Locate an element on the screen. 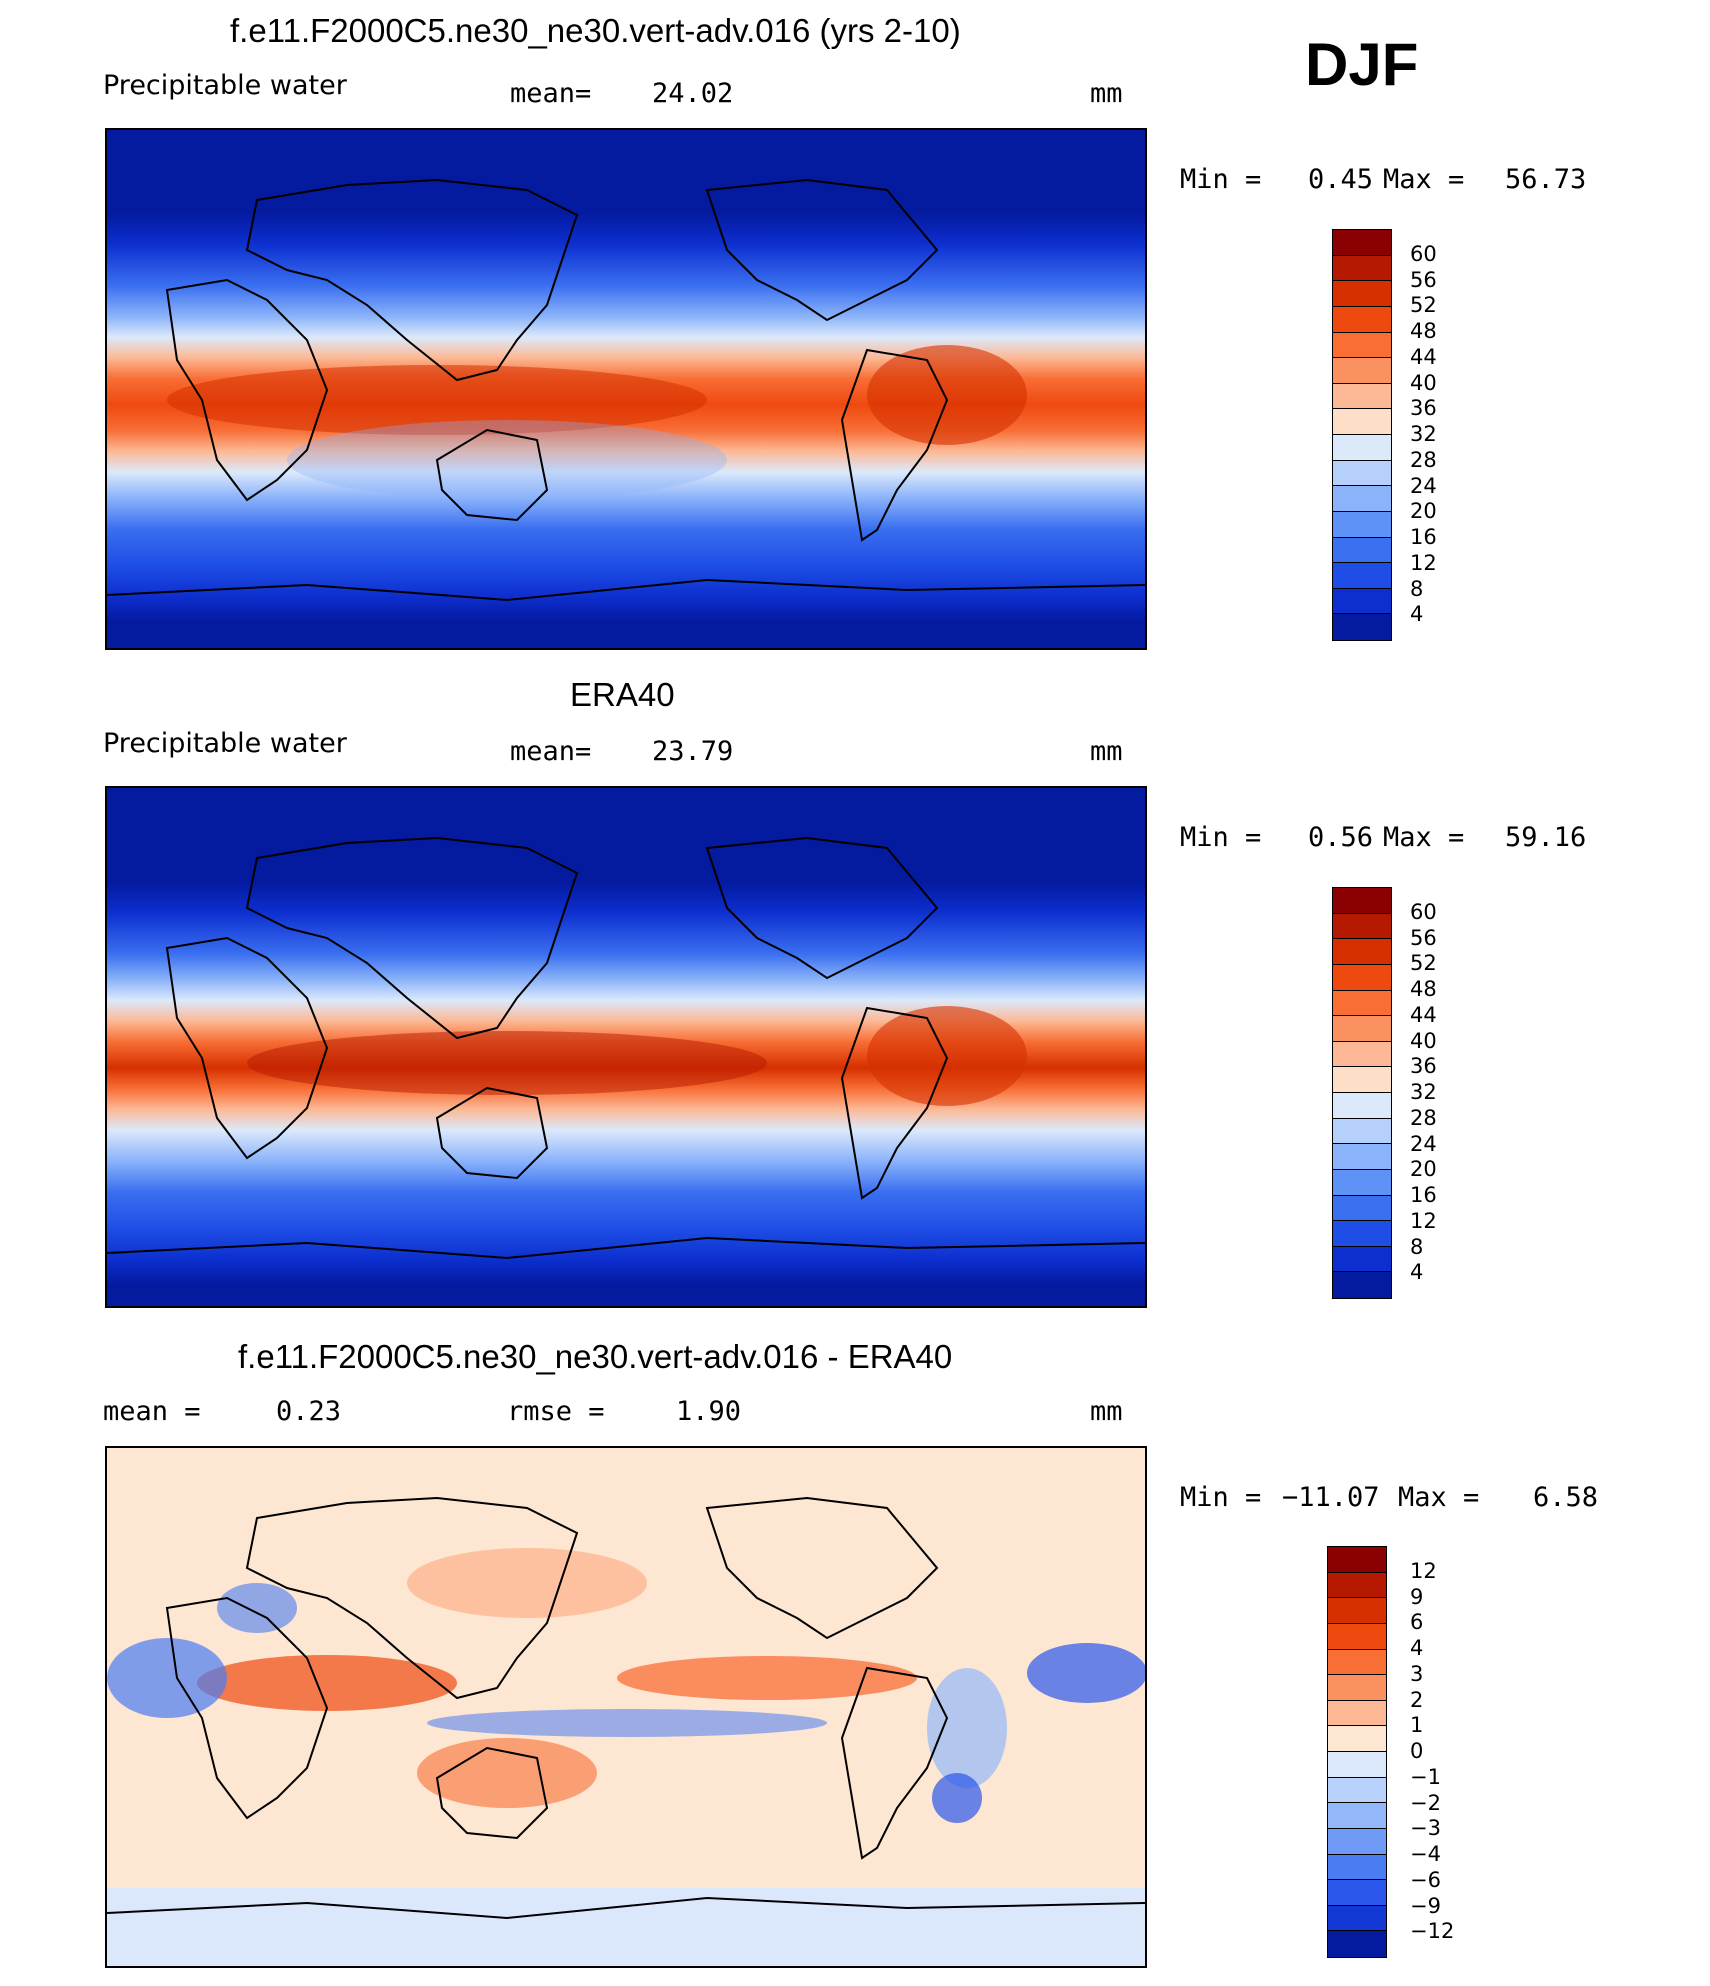 The height and width of the screenshot is (1986, 1710). panel2-mean-label: mean= is located at coordinates (551, 751).